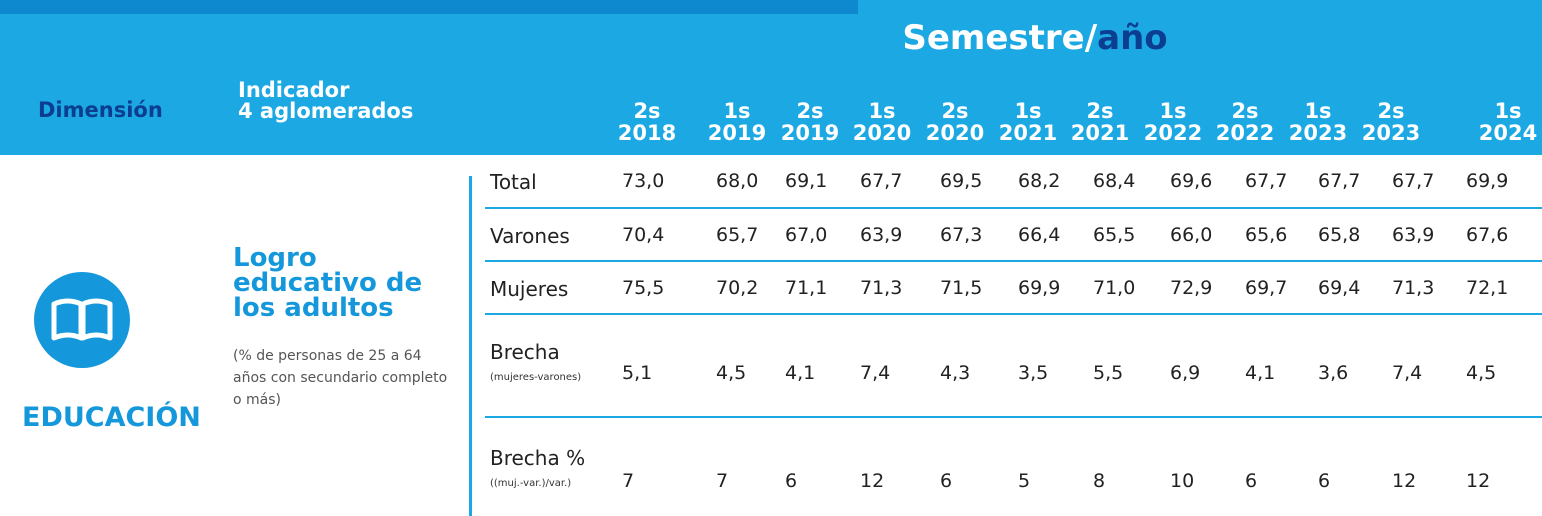 The height and width of the screenshot is (516, 1542). What do you see at coordinates (806, 288) in the screenshot?
I see `cell: 71,1` at bounding box center [806, 288].